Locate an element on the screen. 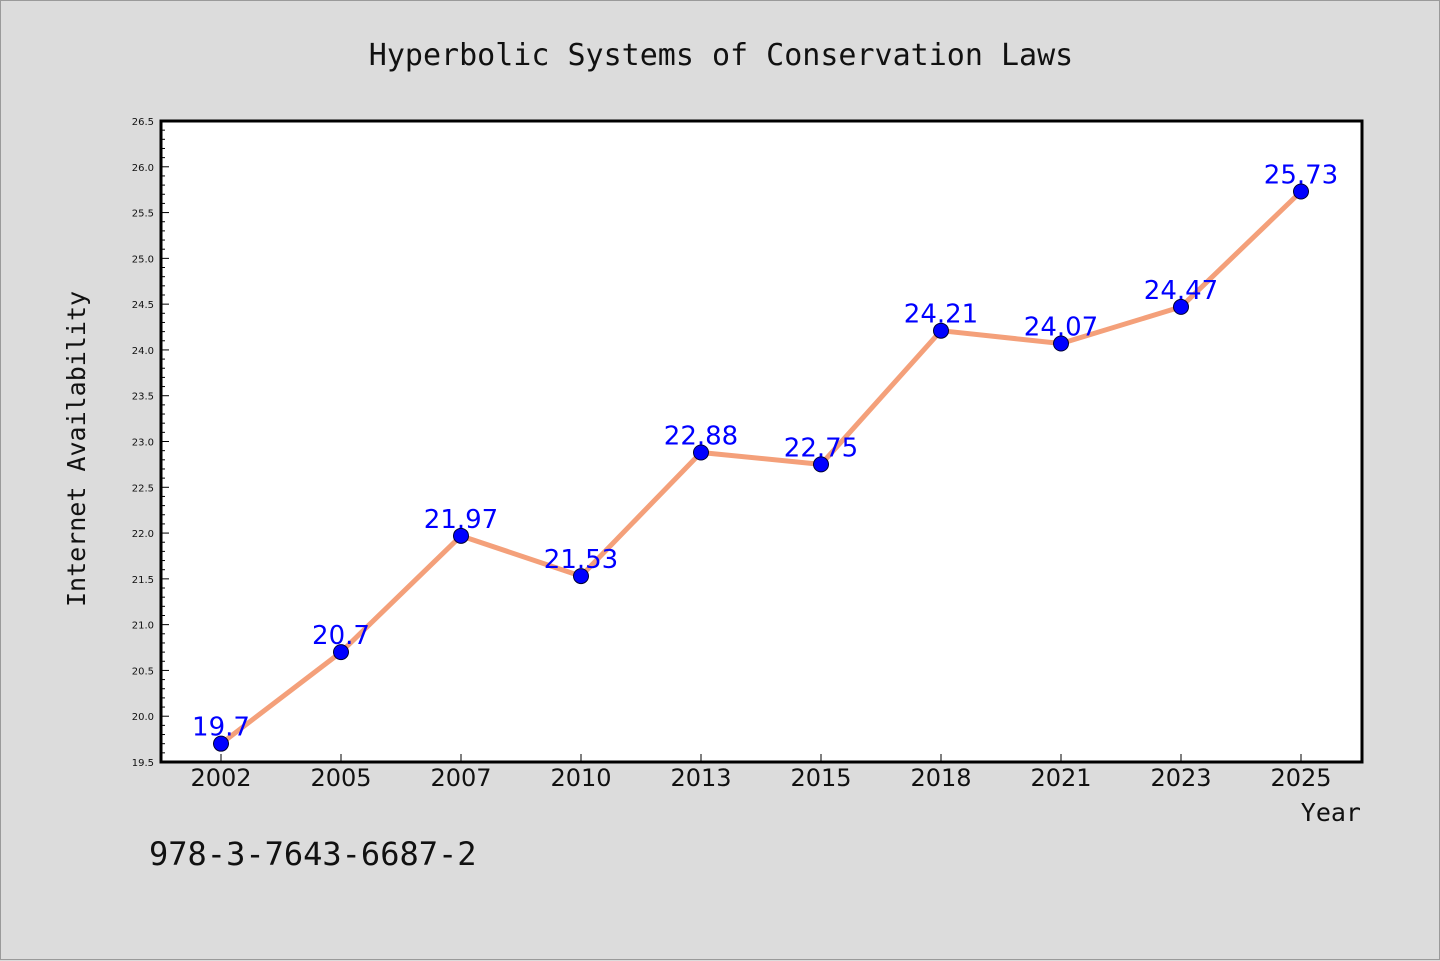 The height and width of the screenshot is (961, 1440). data-label: 24.47 is located at coordinates (1181, 291).